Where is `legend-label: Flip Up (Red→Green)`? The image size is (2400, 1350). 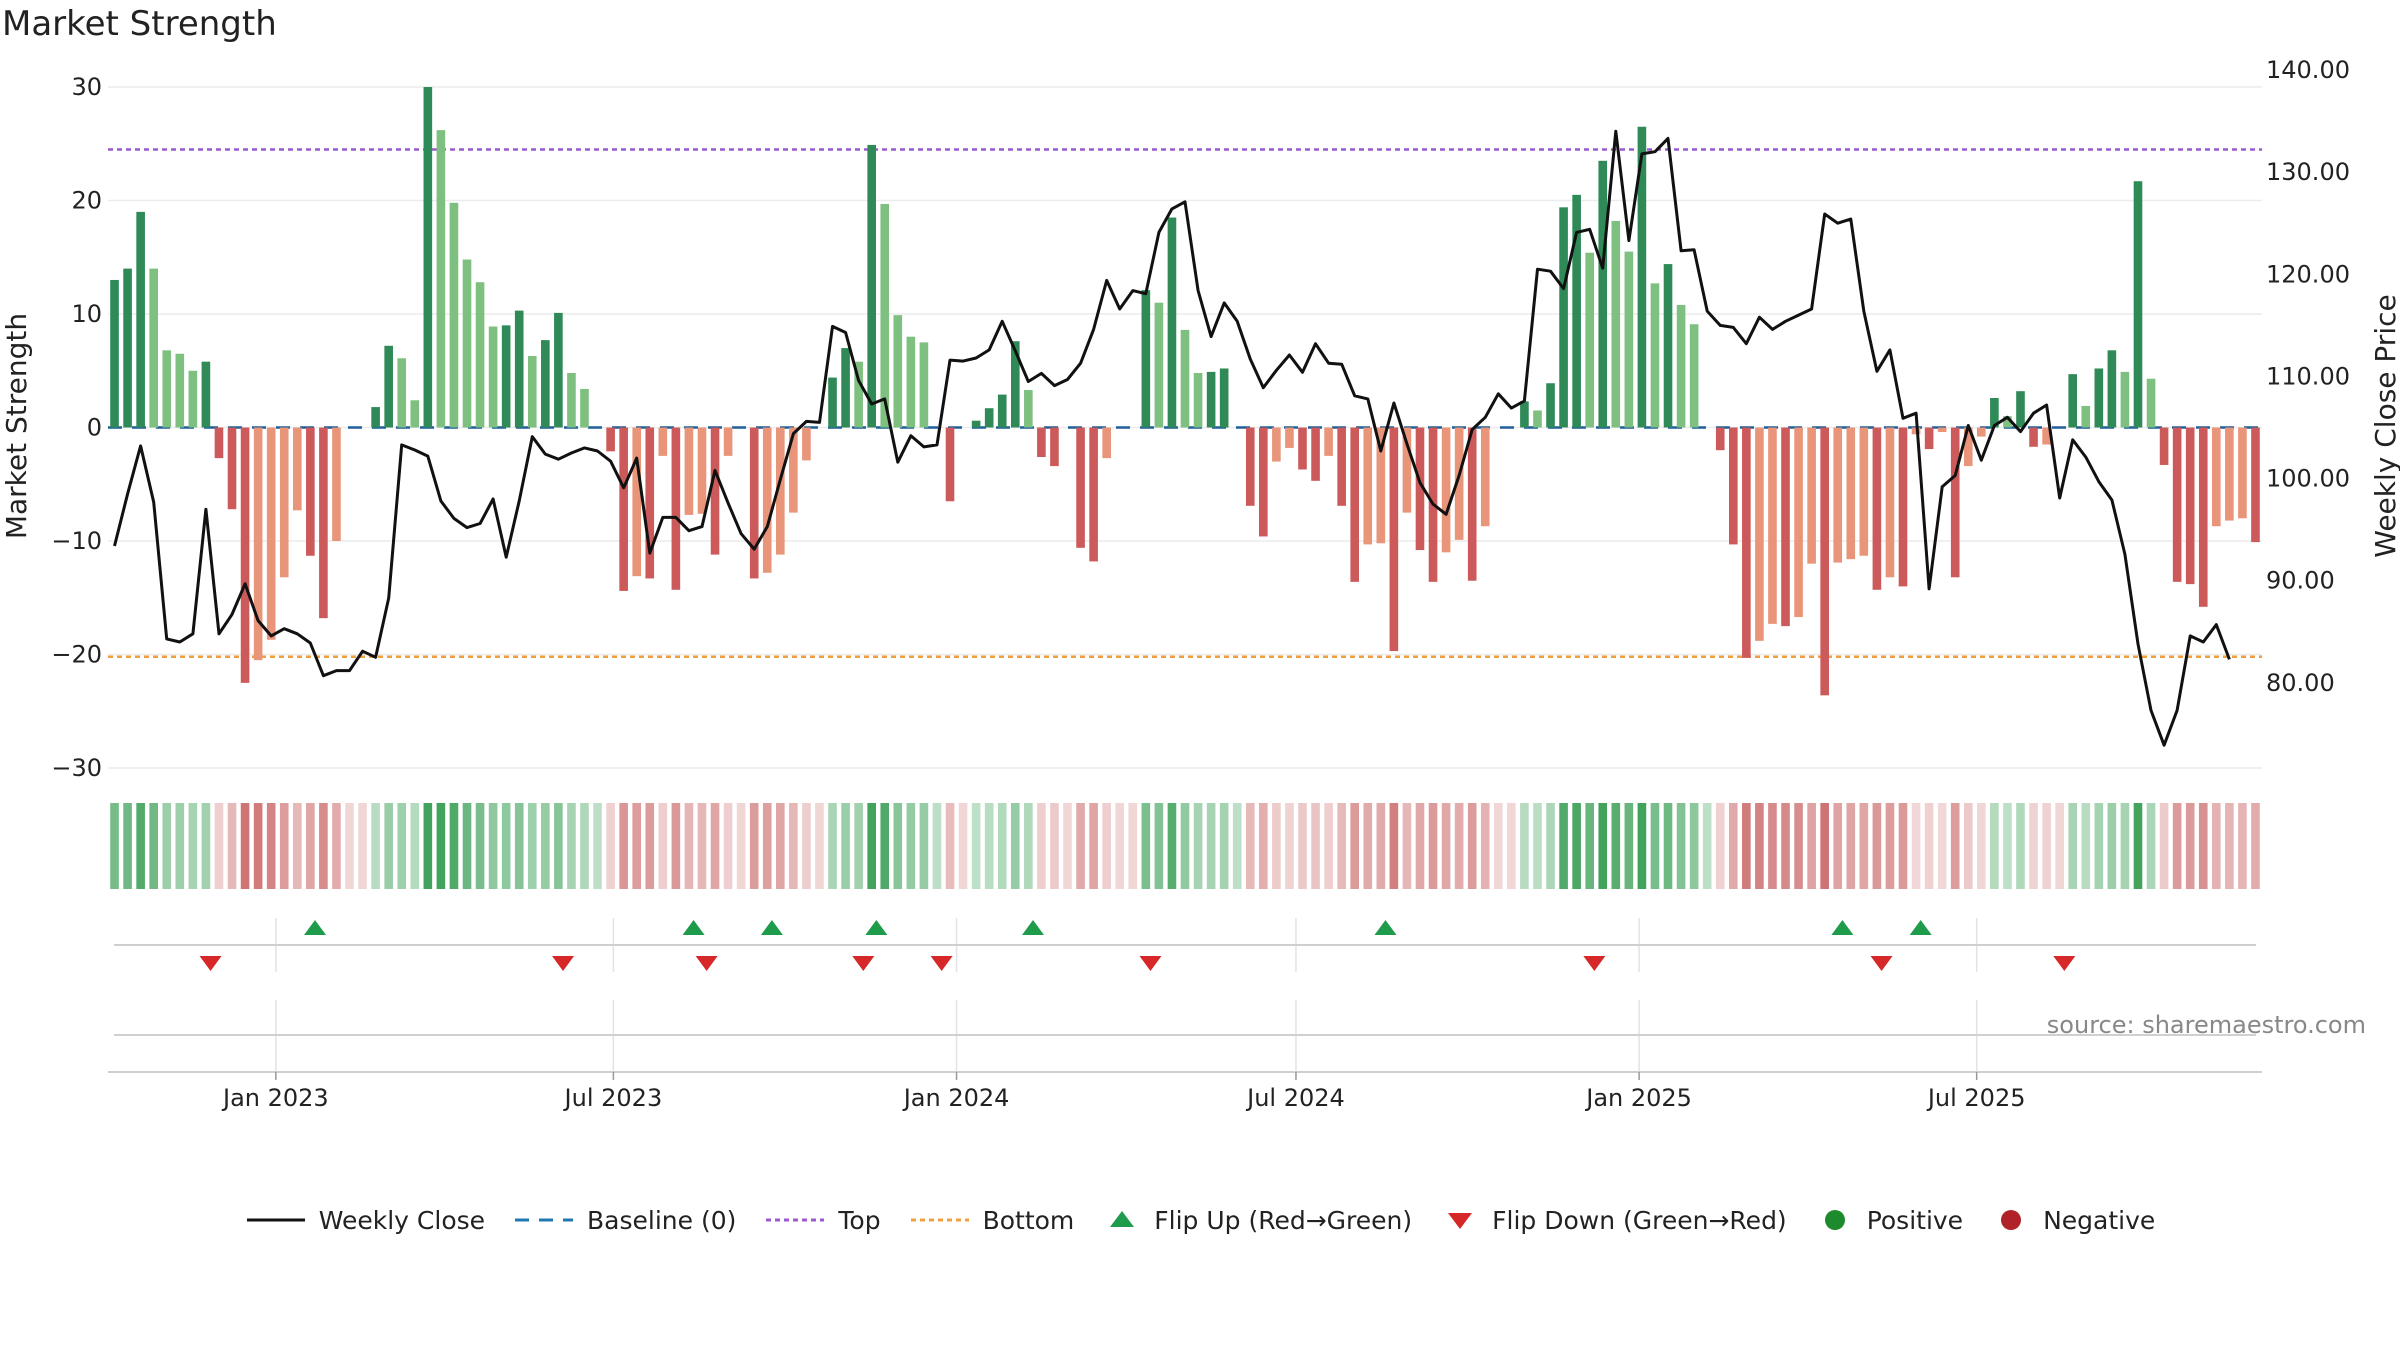
legend-label: Flip Up (Red→Green) is located at coordinates (1283, 1220).